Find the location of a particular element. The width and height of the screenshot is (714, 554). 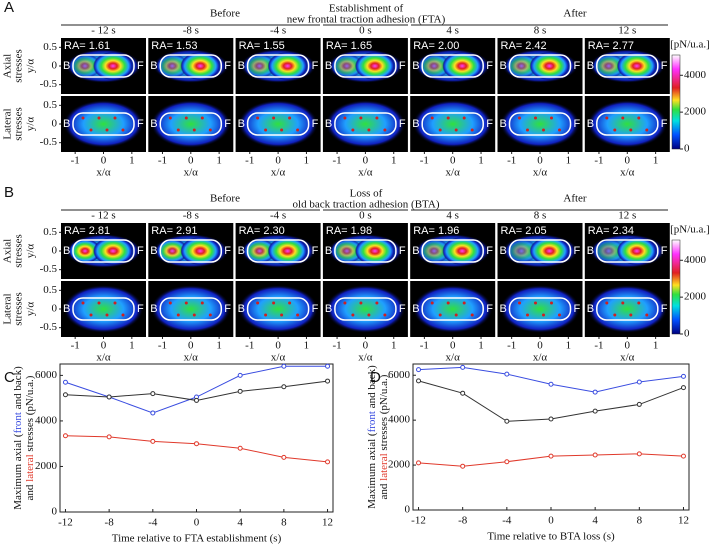

time-label: 8 s is located at coordinates (540, 31).